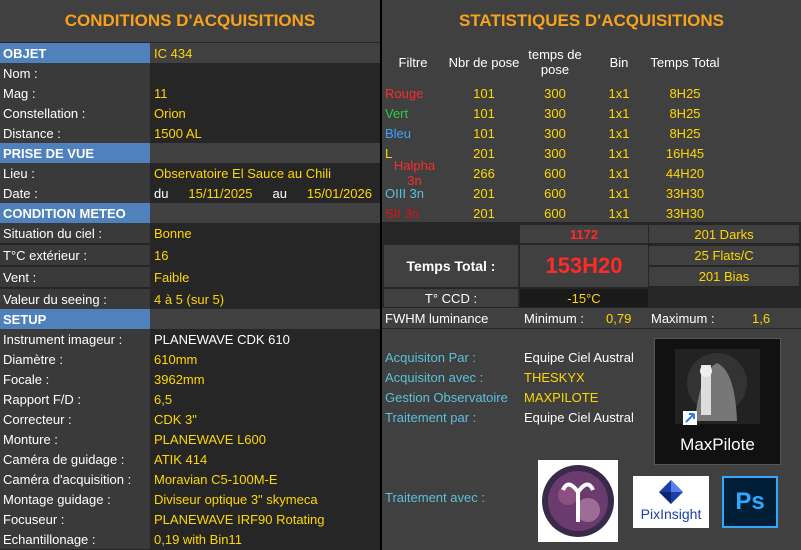 This screenshot has width=801, height=550. Describe the element at coordinates (279, 193) in the screenshot. I see `date-au: au` at that location.